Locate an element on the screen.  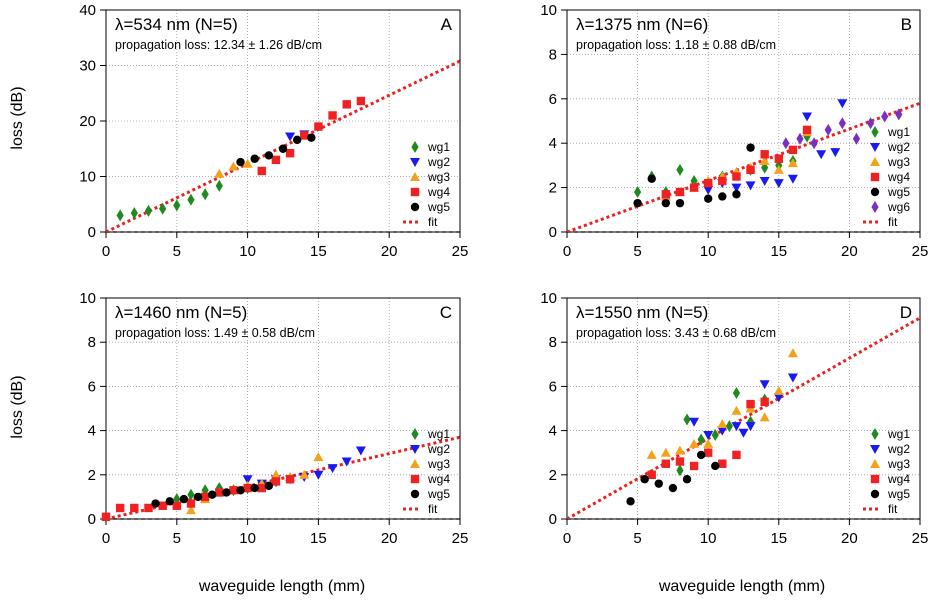
fit-line is located at coordinates (743, 417).